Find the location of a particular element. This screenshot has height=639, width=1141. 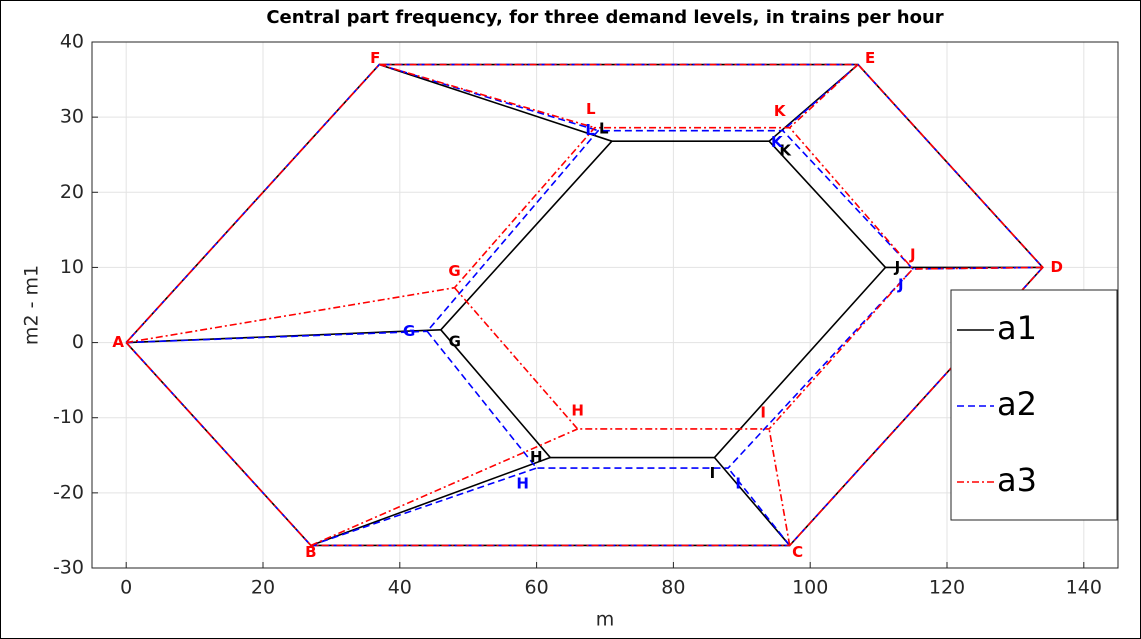

x-tick-label: 0 is located at coordinates (126, 588).